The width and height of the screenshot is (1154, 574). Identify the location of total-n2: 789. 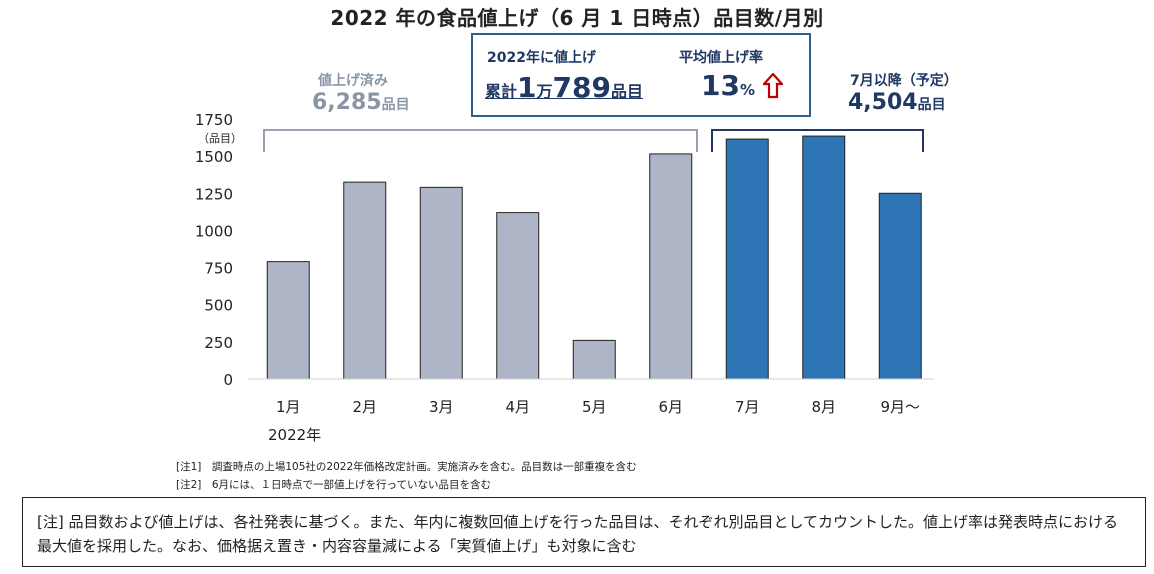
(581, 87).